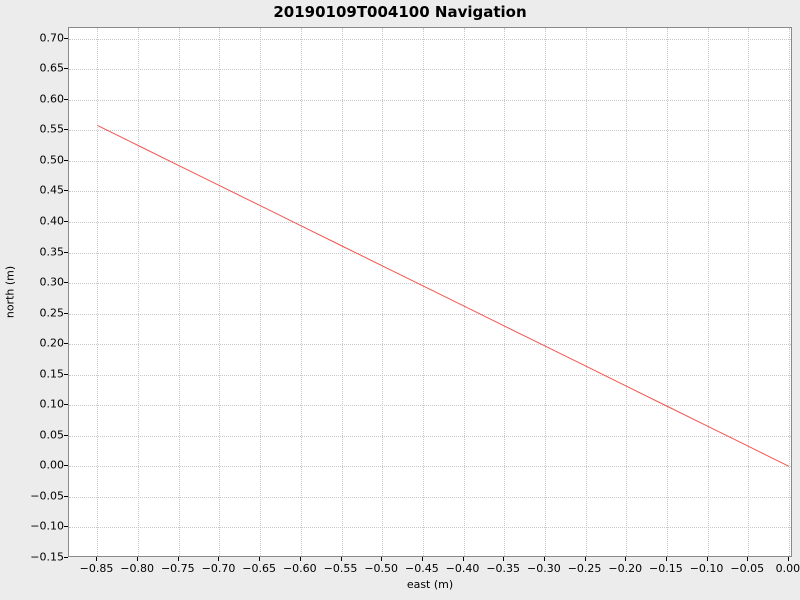 Image resolution: width=800 pixels, height=600 pixels. Describe the element at coordinates (259, 568) in the screenshot. I see `x-tick-label: −0.65` at that location.